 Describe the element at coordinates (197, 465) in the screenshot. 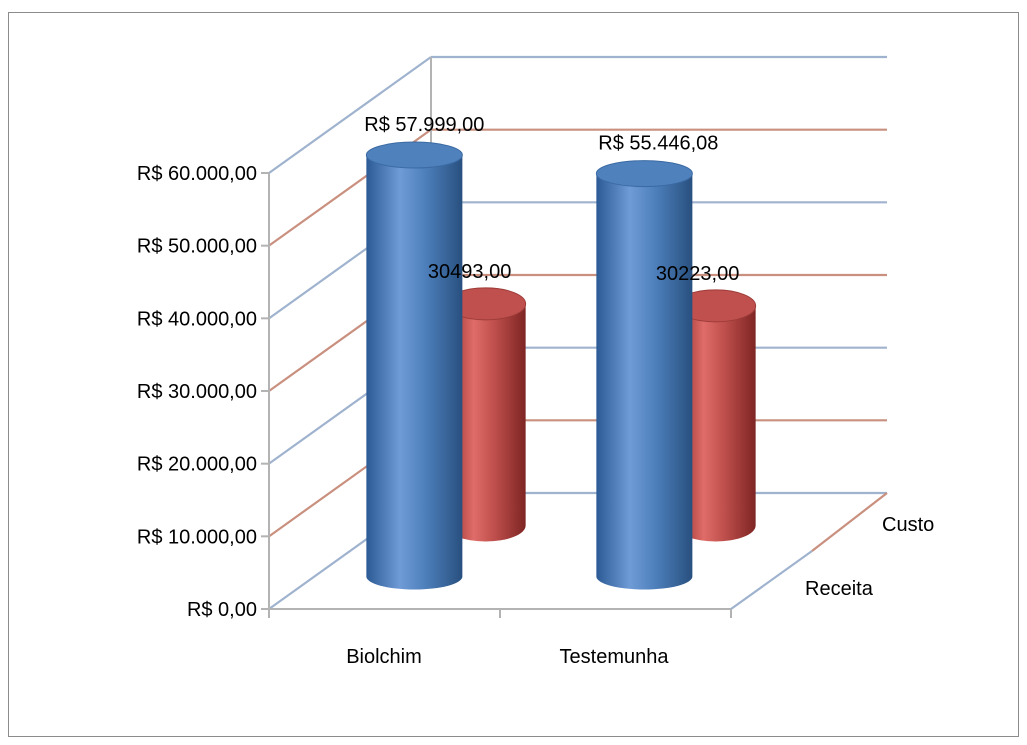

I see `y-tick-label: R$ 20.000,00` at that location.